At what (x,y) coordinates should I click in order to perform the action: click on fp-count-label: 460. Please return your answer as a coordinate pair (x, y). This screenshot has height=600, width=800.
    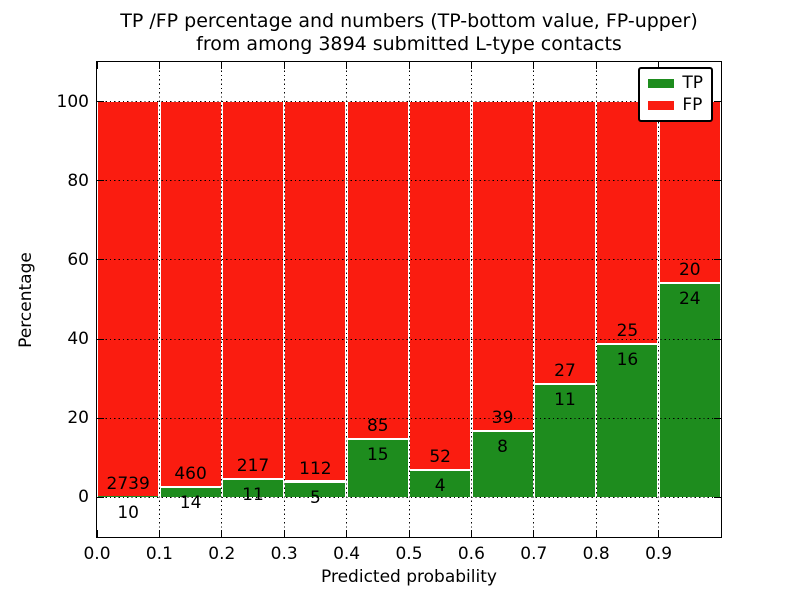
    Looking at the image, I should click on (190, 473).